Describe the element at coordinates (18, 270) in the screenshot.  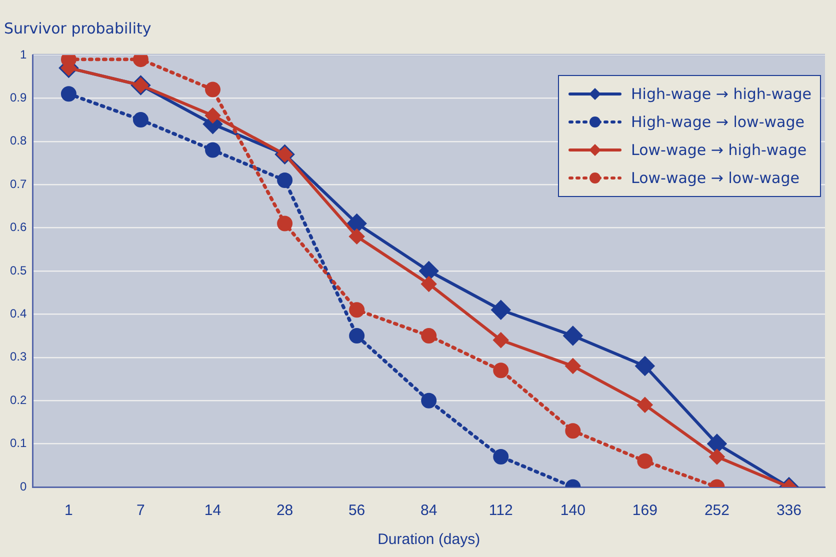
I see `y-tick-label: 0.5` at that location.